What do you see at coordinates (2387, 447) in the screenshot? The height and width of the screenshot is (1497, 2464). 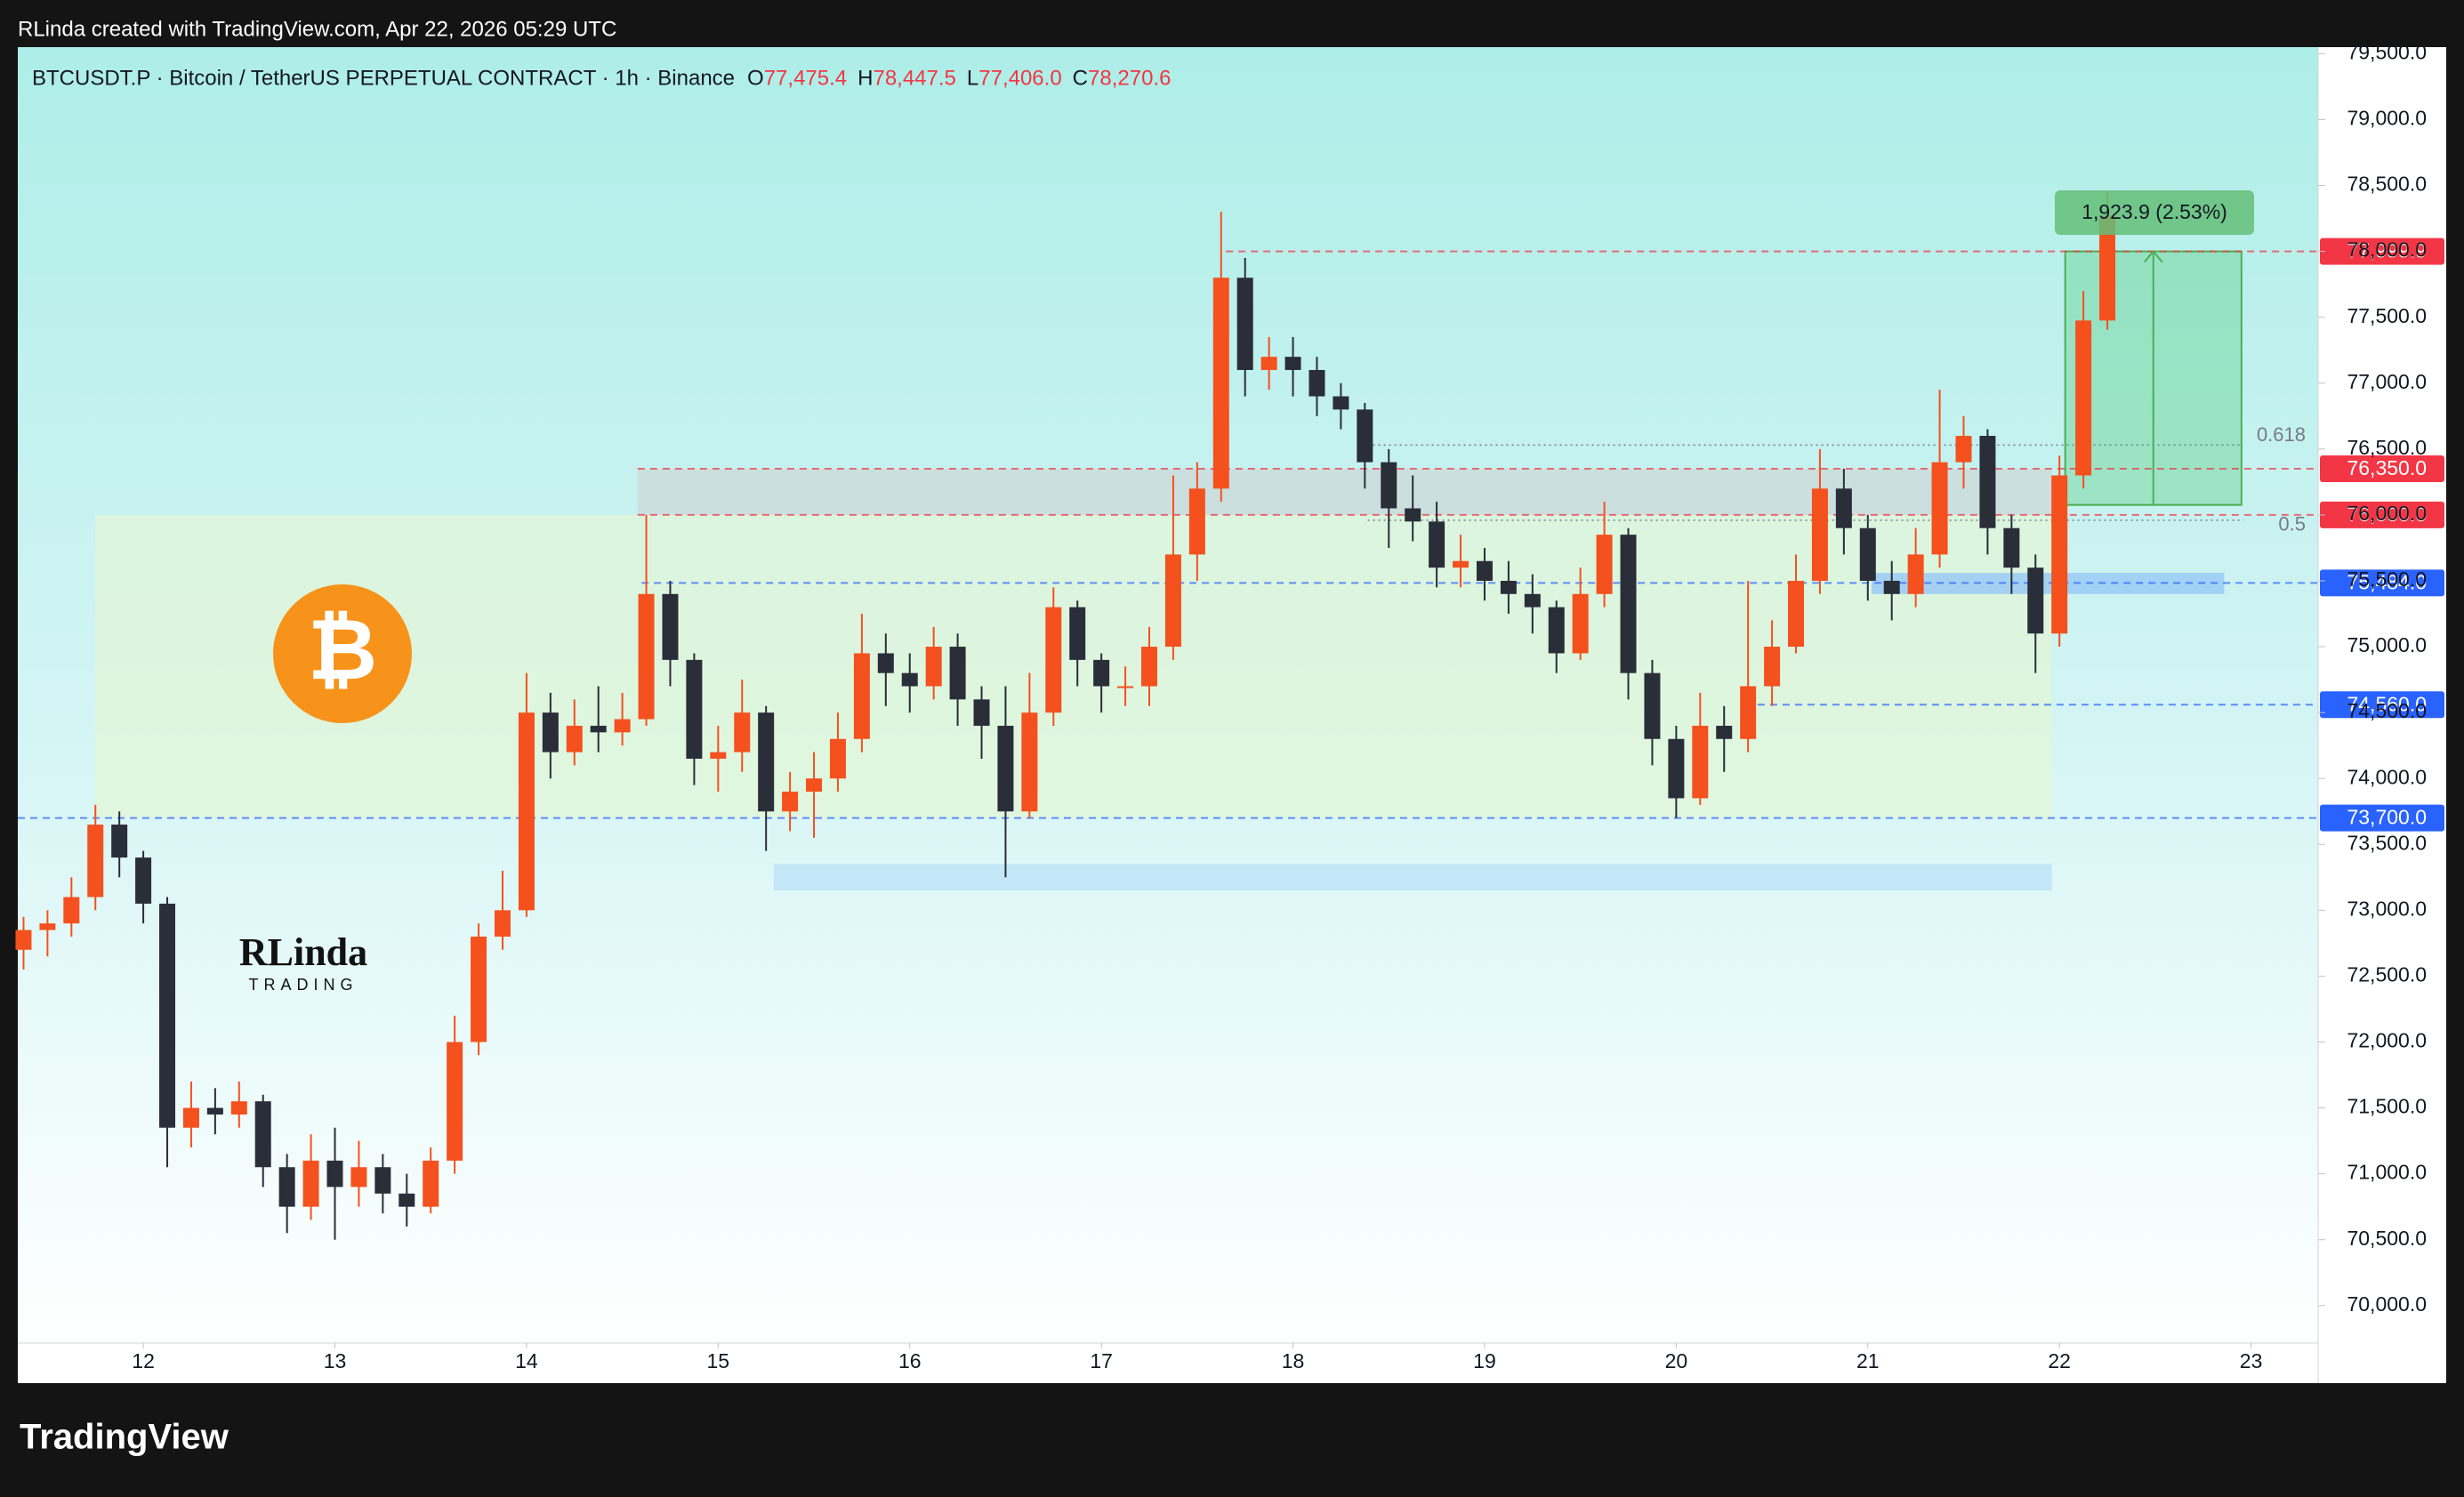 I see `y-tick-label: 76,500.0` at bounding box center [2387, 447].